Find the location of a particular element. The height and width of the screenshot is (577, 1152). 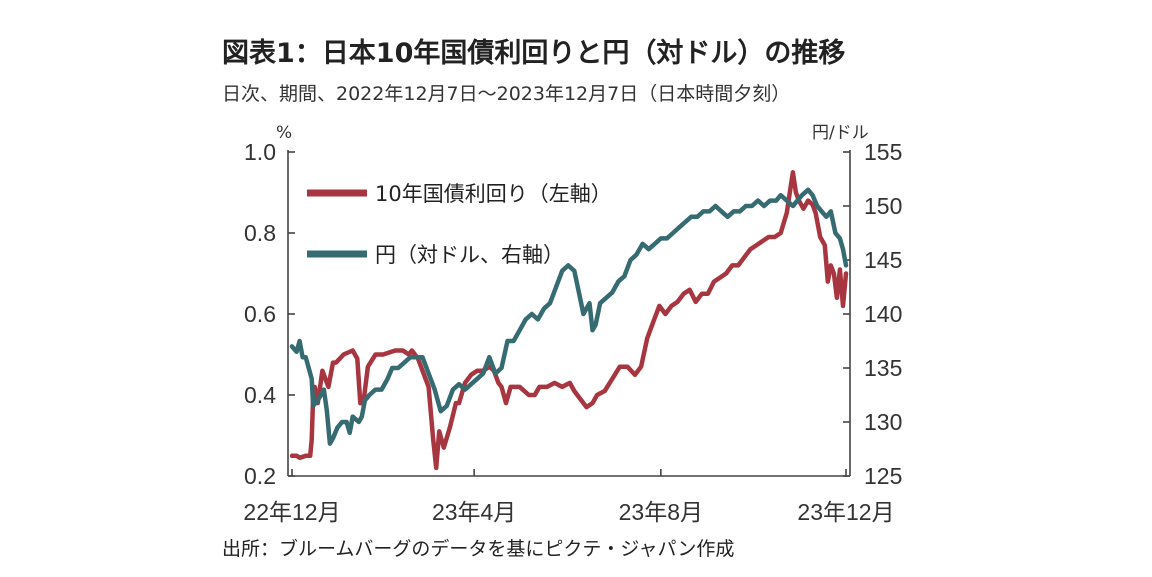

right-tick-label: 155 is located at coordinates (883, 152).